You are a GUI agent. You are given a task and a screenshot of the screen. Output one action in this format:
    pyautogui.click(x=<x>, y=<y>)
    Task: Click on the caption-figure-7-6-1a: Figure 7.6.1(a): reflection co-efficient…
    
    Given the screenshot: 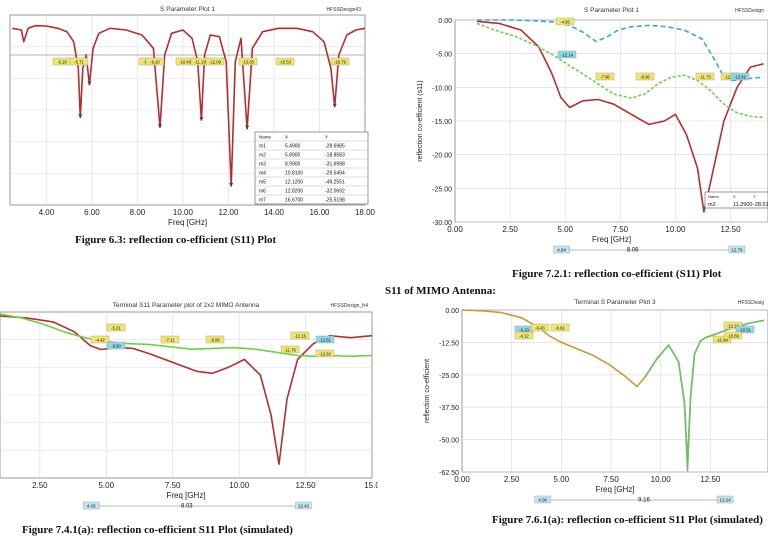 What is the action you would take?
    pyautogui.click(x=627, y=520)
    